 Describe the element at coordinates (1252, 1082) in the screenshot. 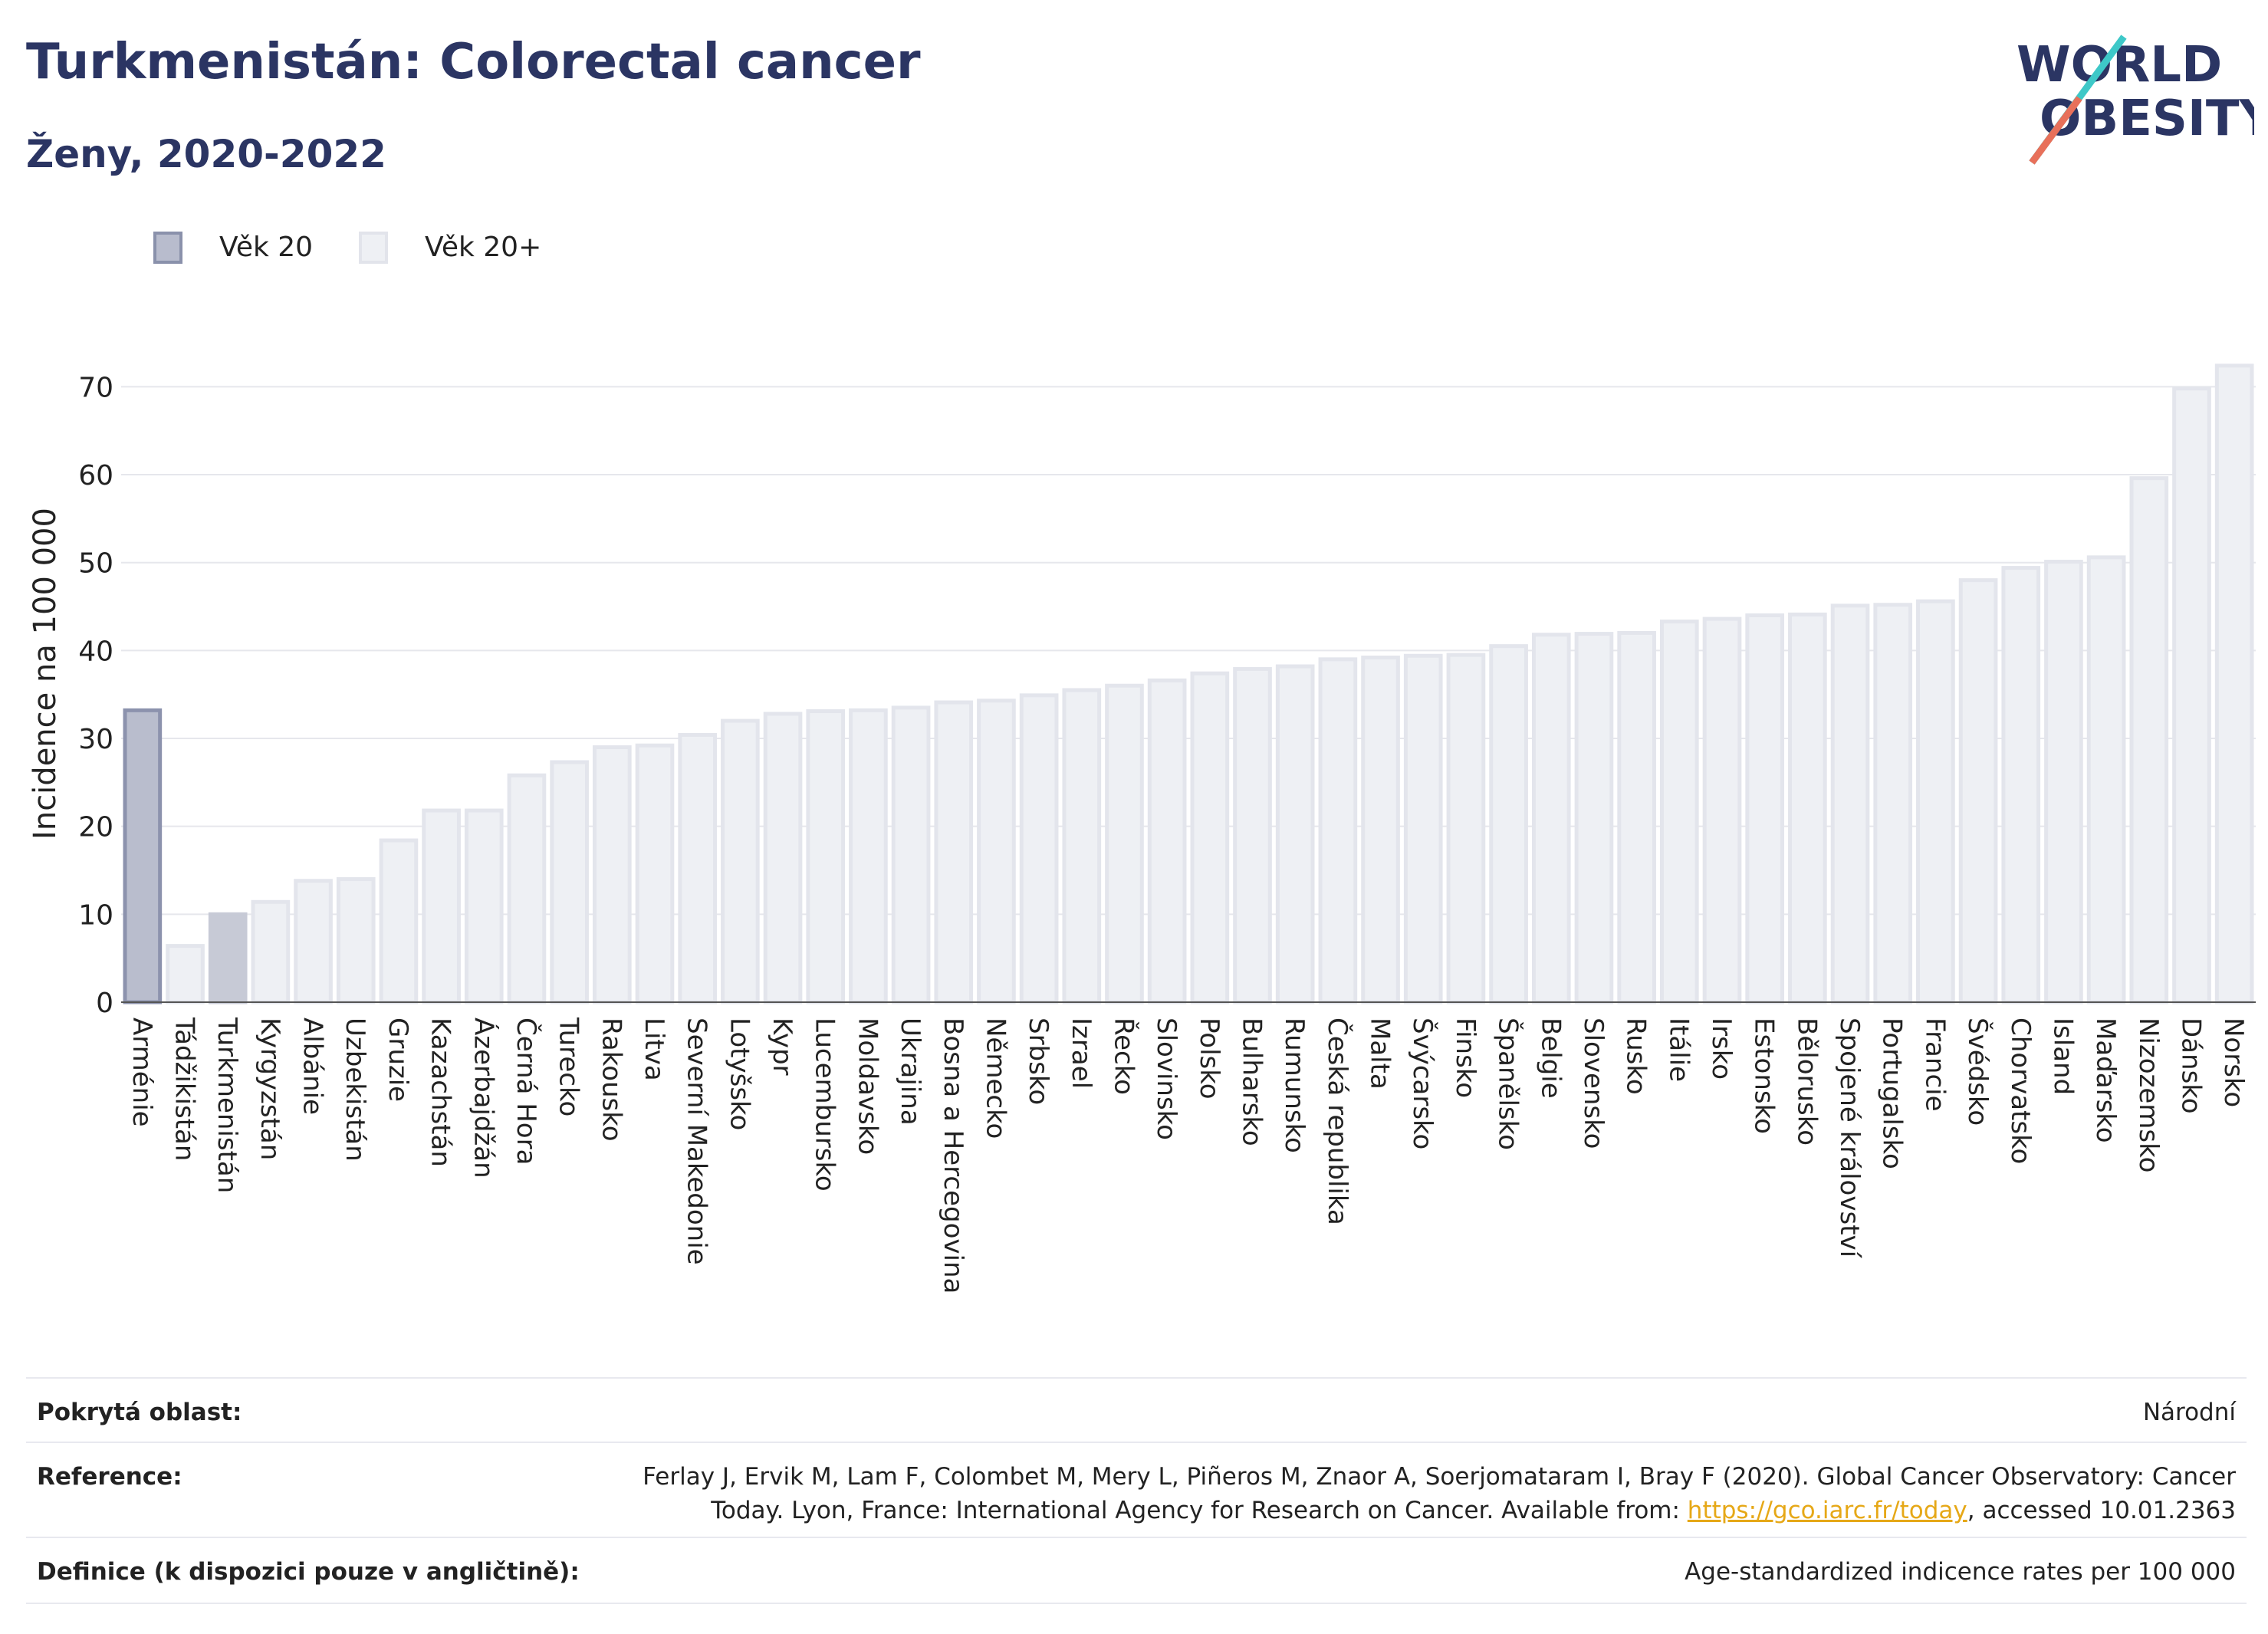

I see `x-tick-label: Bulharsko` at that location.